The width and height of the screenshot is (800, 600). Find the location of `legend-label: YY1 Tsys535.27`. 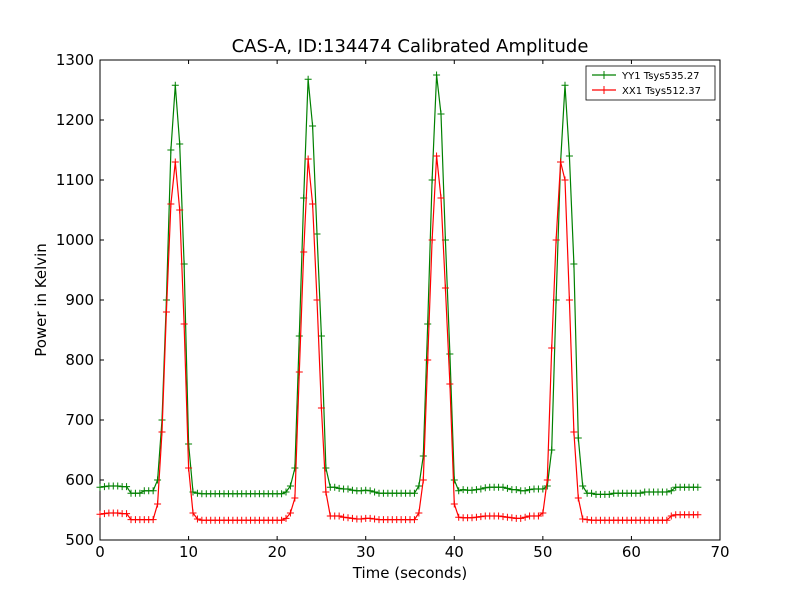

legend-label: YY1 Tsys535.27 is located at coordinates (660, 76).